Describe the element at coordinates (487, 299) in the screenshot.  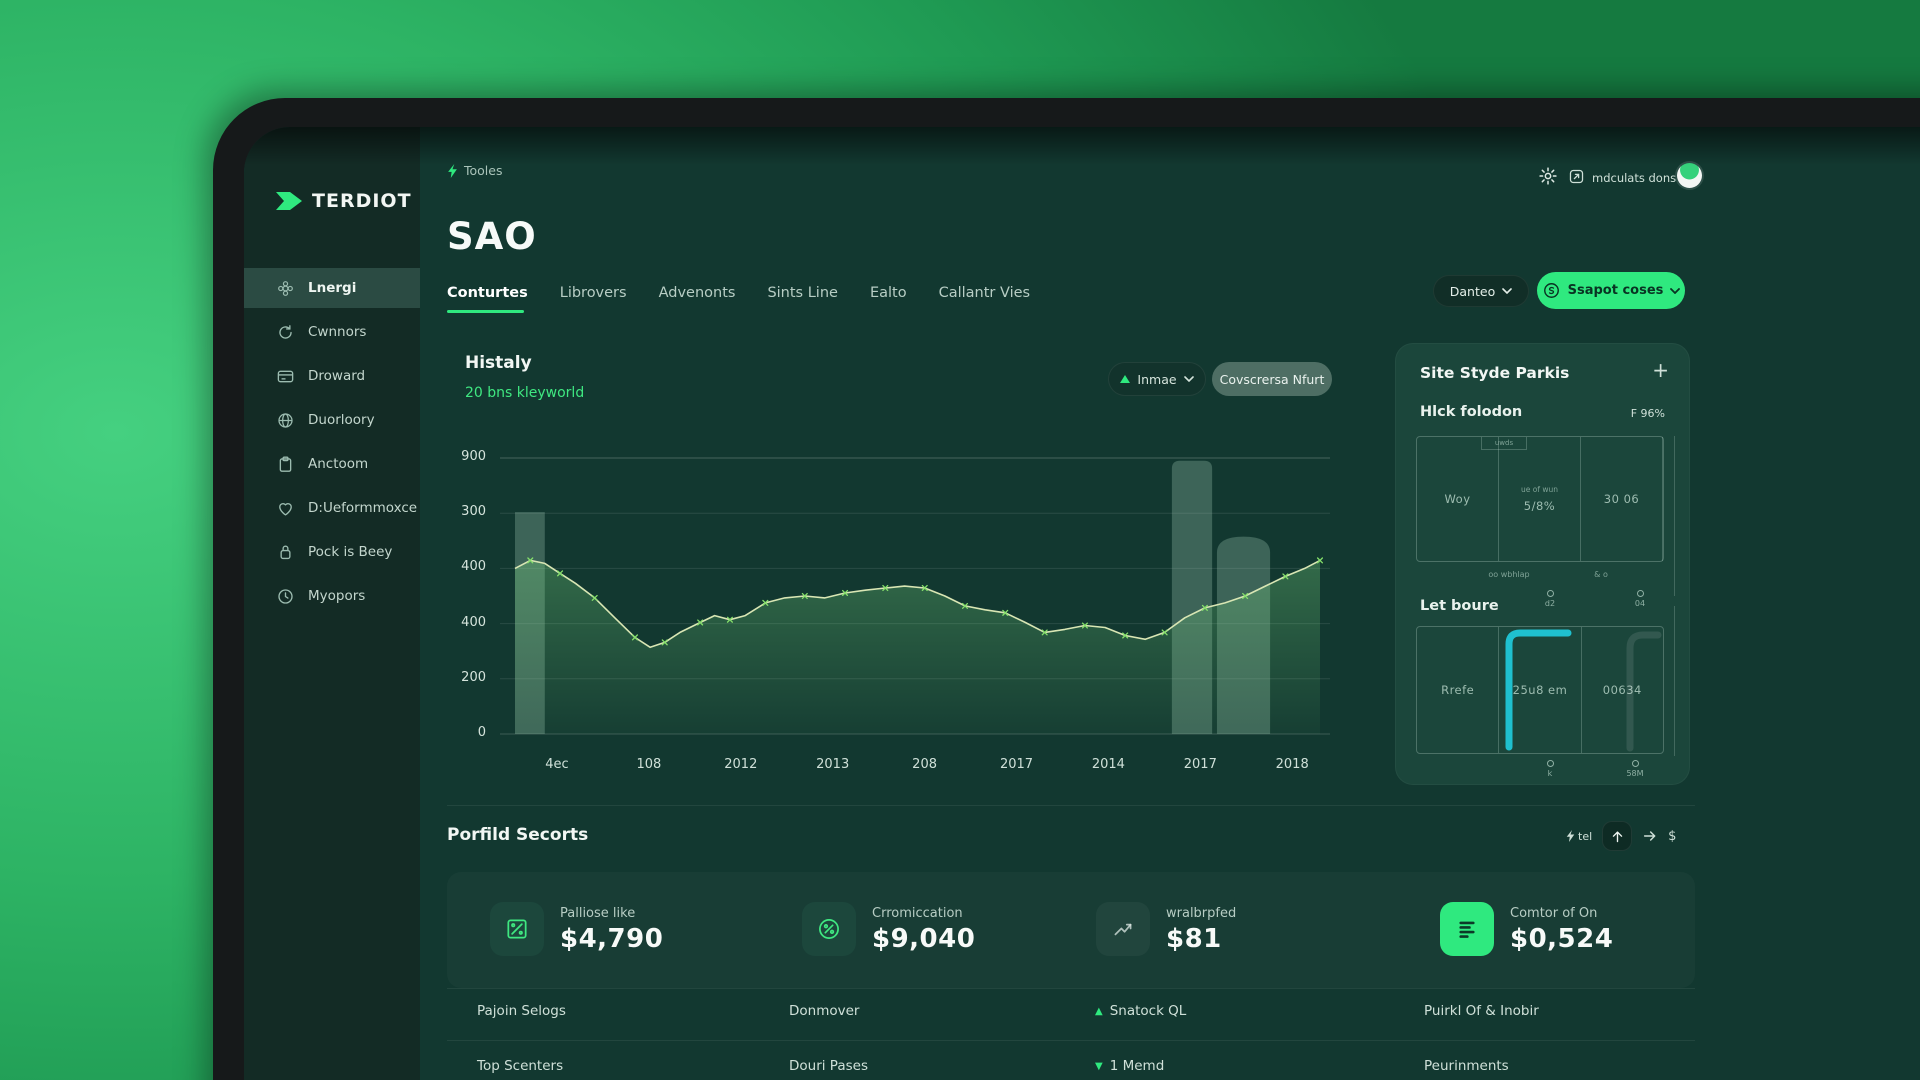
I see `tab-conturtes: Conturtes` at that location.